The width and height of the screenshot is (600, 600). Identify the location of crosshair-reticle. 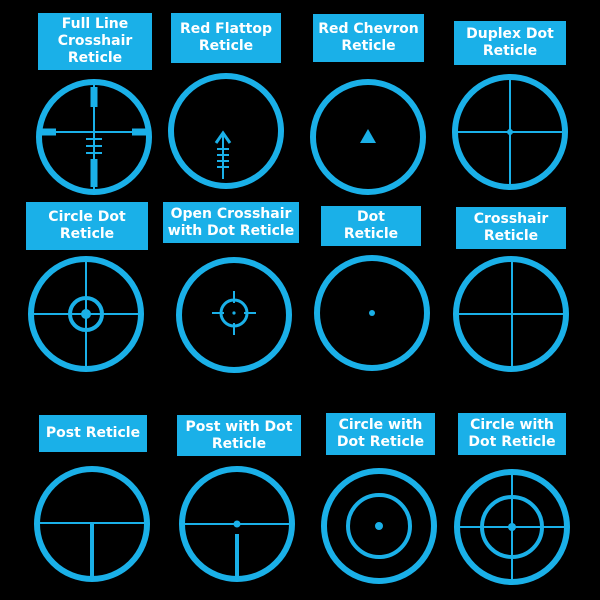
(511, 314).